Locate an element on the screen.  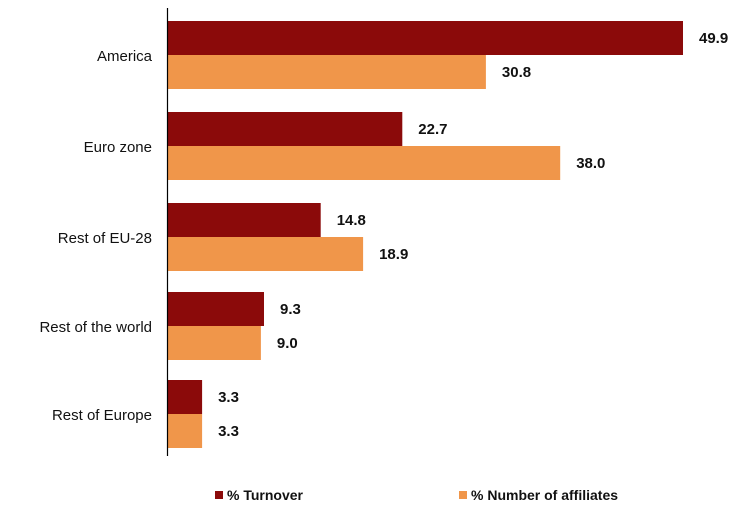
category-label-euro-zone: Euro zone is located at coordinates (118, 147).